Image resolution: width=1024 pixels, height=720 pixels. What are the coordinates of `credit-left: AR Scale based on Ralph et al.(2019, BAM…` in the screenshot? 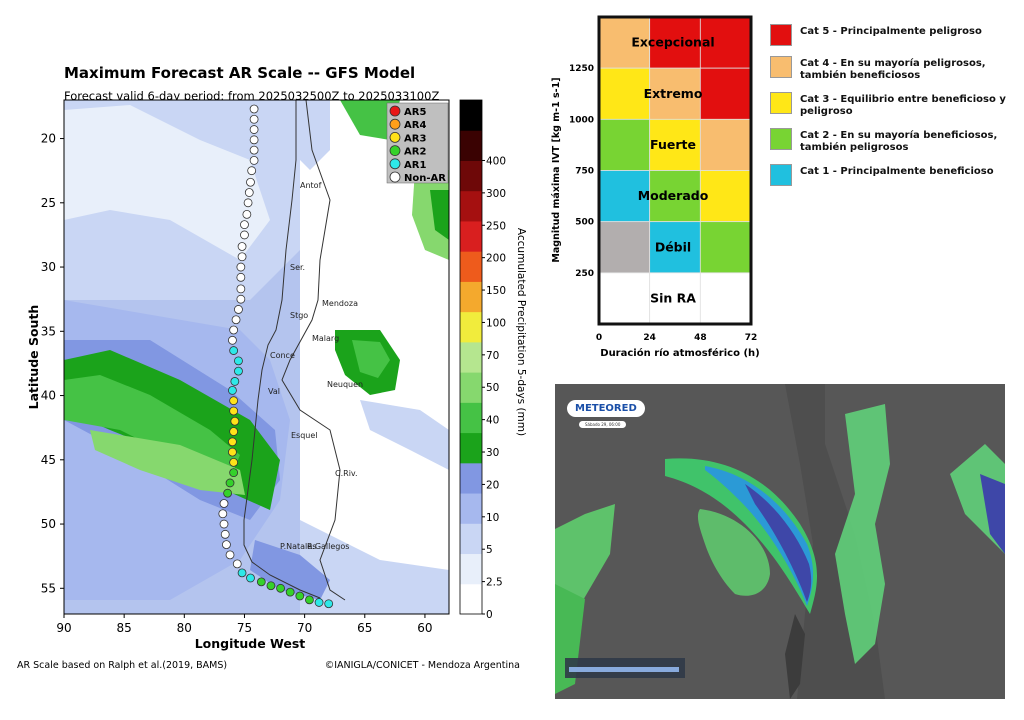 It's located at (122, 665).